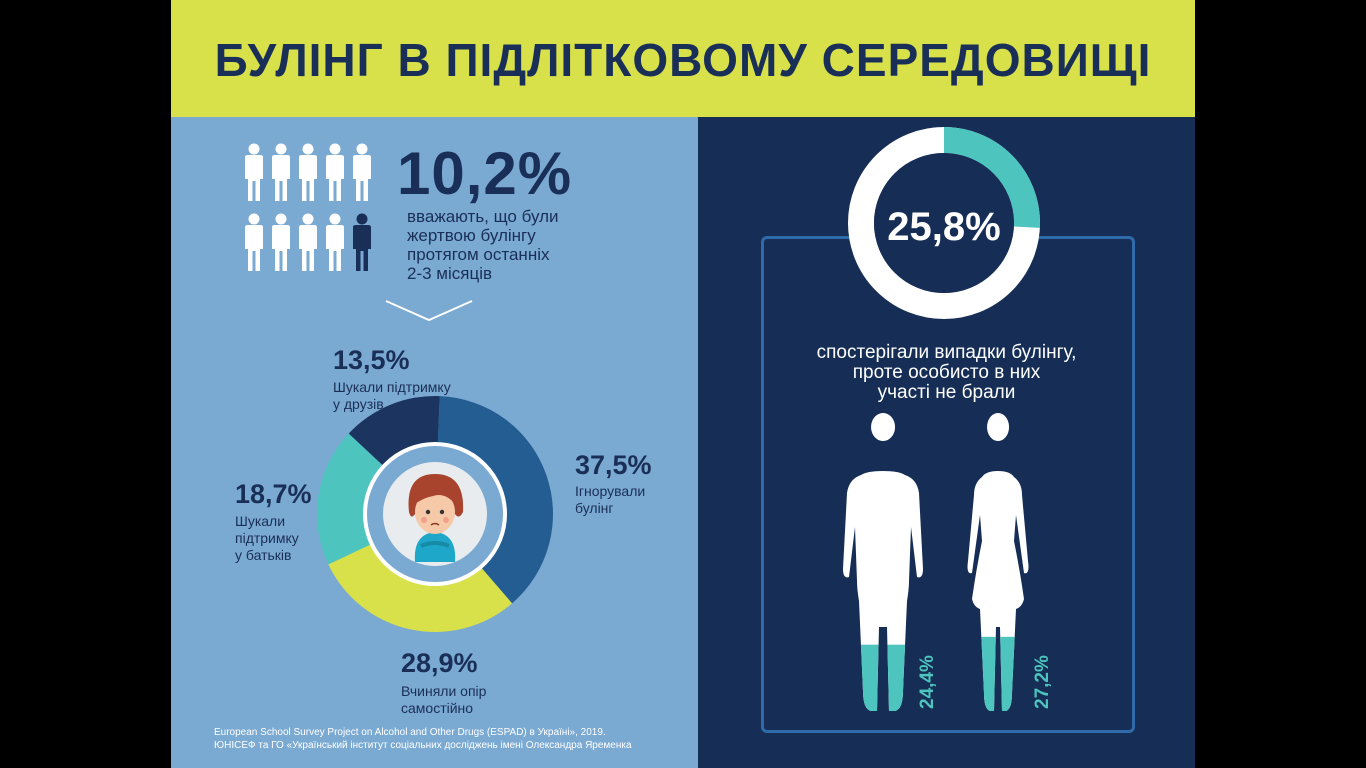 The height and width of the screenshot is (768, 1366). I want to click on victims-line: 2-3 місяців, so click(450, 273).